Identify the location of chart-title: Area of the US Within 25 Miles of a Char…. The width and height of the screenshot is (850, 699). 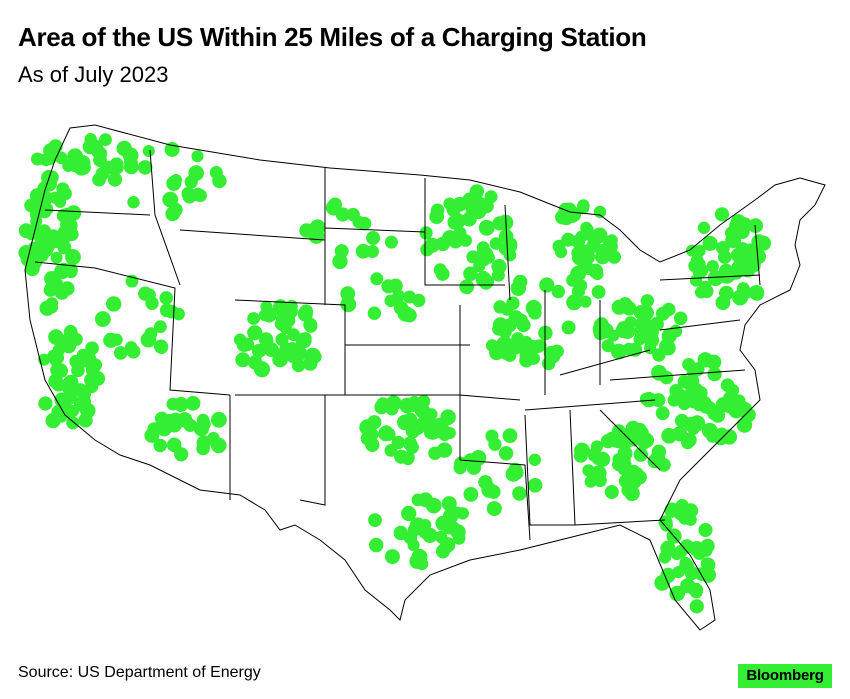
(332, 37).